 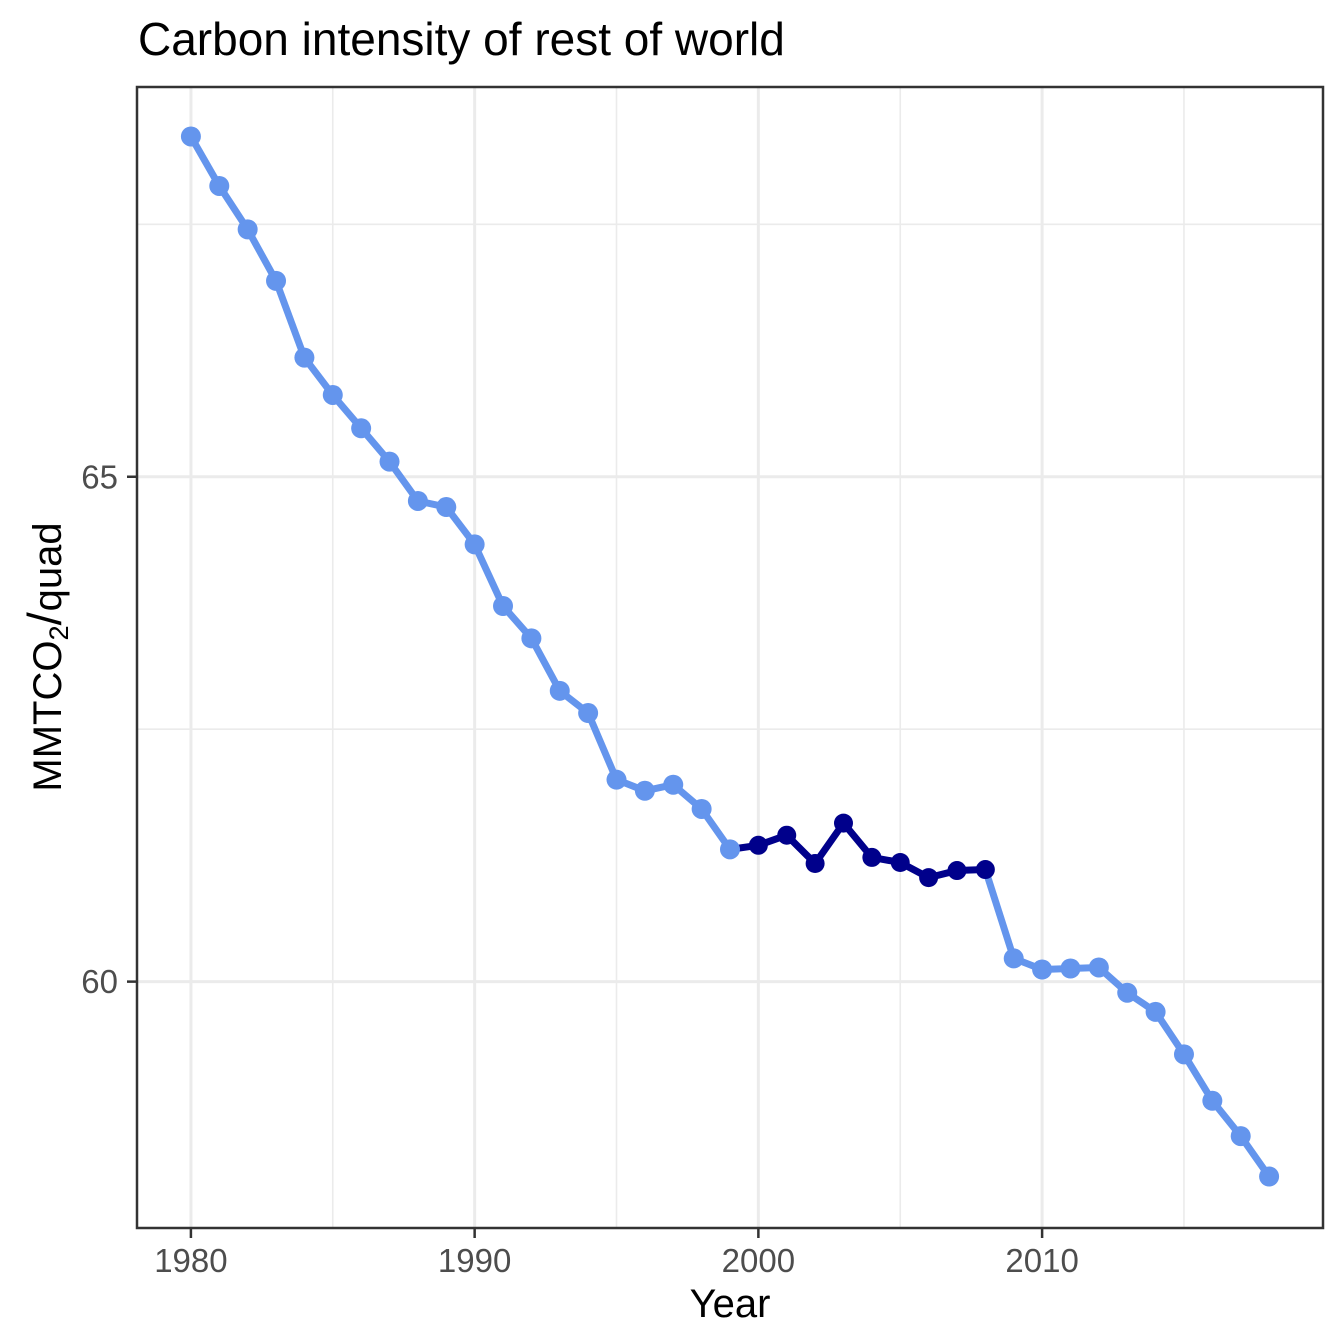 I want to click on y-axis-title-unit: quad, so click(x=48, y=567).